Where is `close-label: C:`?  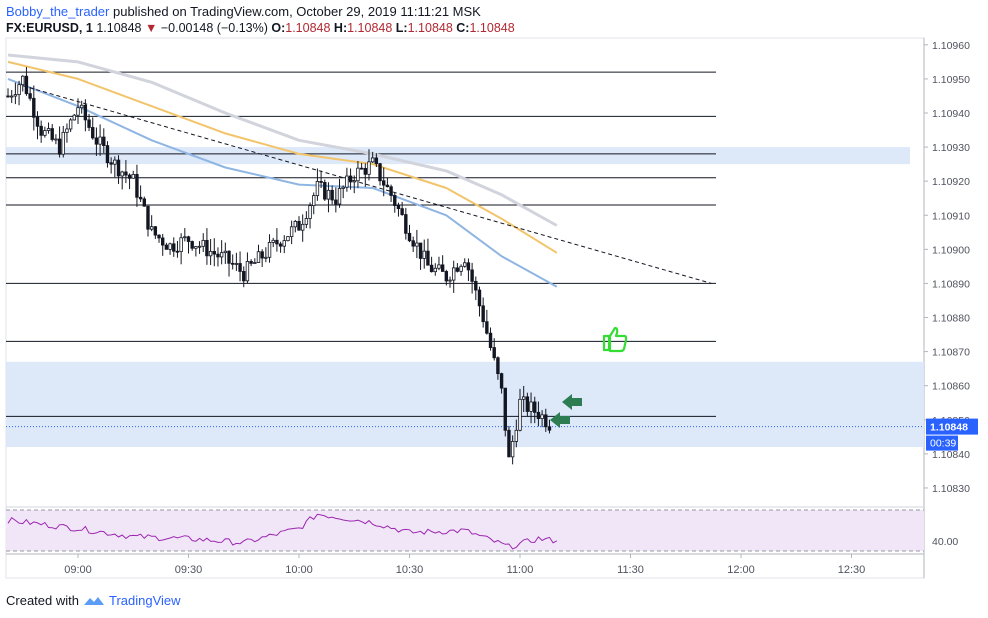
close-label: C: is located at coordinates (463, 28).